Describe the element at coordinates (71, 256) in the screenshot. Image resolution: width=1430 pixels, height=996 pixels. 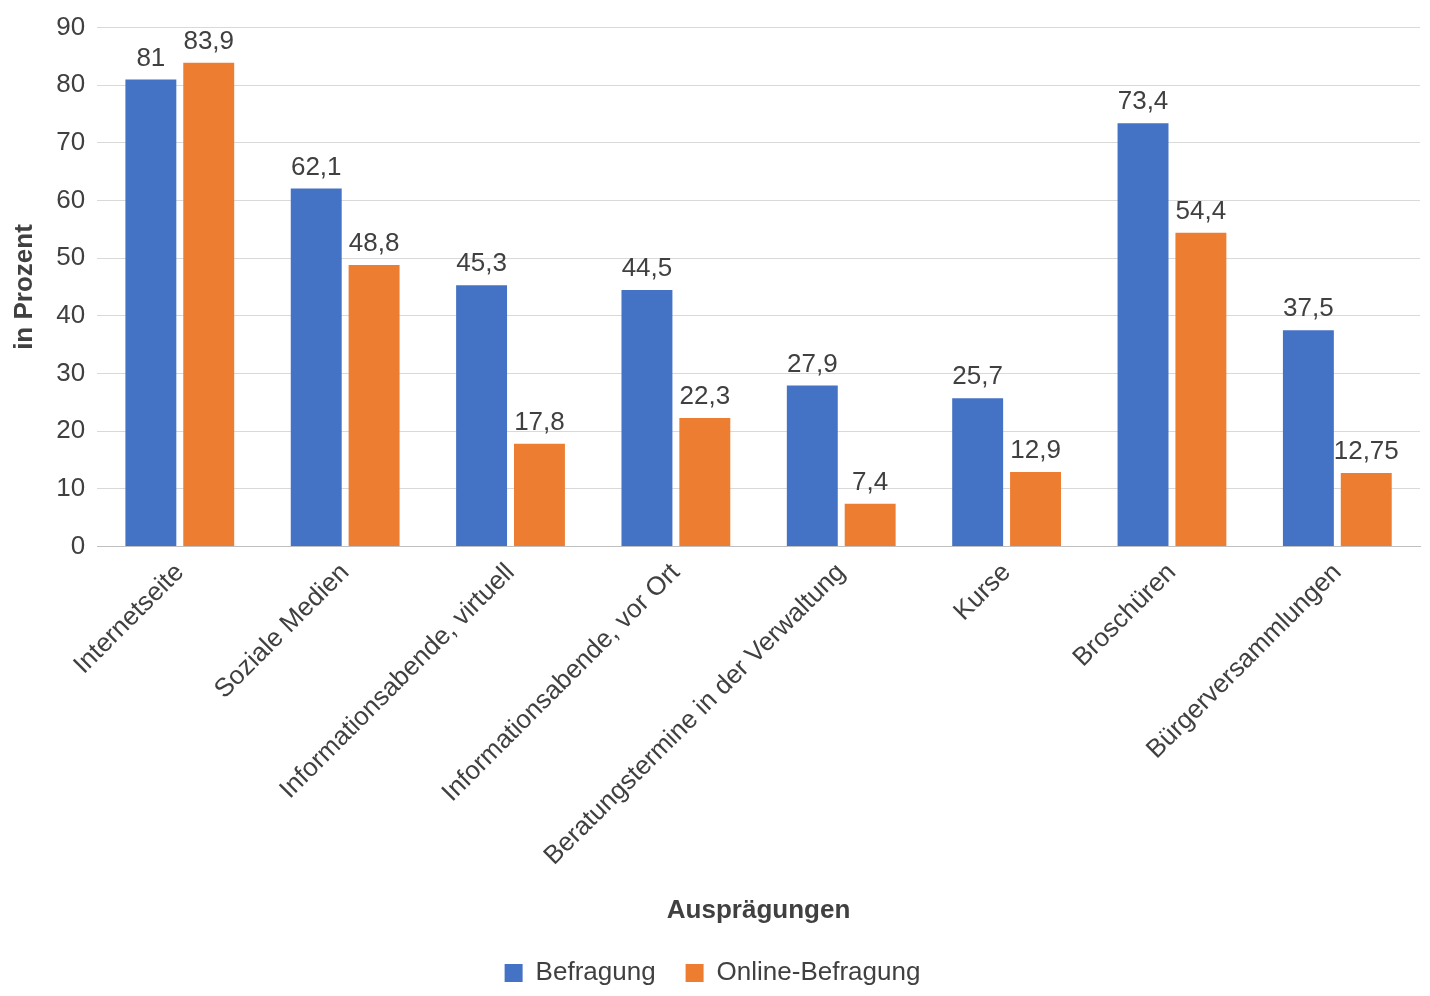
I see `y-tick-label: 50` at that location.